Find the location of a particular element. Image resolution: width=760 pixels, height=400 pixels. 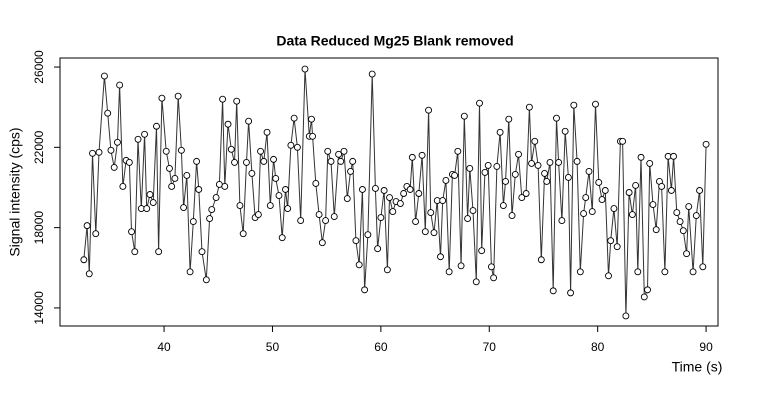

y-tick-label: 18000 is located at coordinates (39, 228).